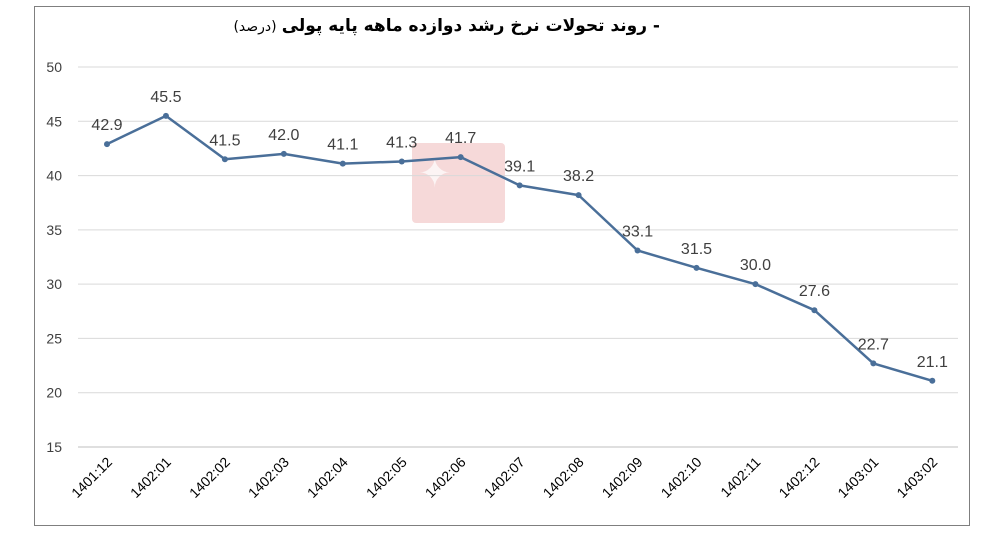 The image size is (1003, 542). What do you see at coordinates (916, 477) in the screenshot?
I see `x-tick-label: 1403:02` at bounding box center [916, 477].